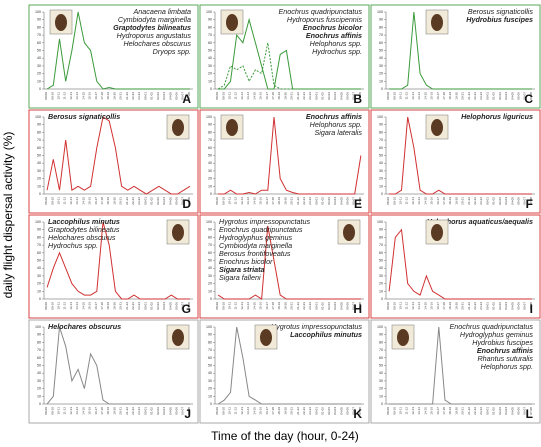 Image resolution: width=541 pixels, height=447 pixels. Describe the element at coordinates (497, 116) in the screenshot. I see `species-name: Helophorus liguricus` at that location.